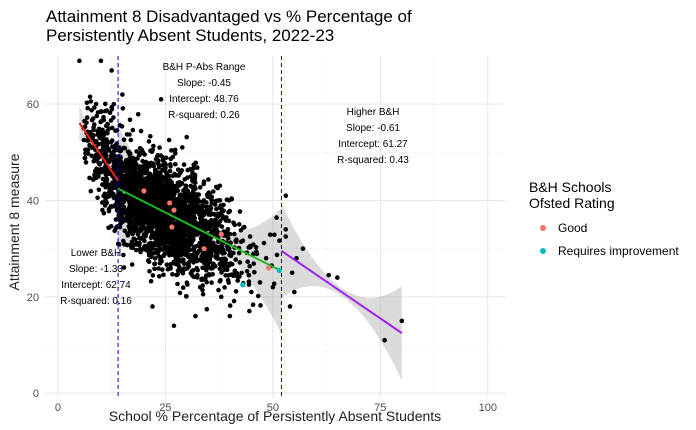 This screenshot has height=430, width=696. Describe the element at coordinates (204, 99) in the screenshot. I see `fit-annotation-line: Intercept: 48.76` at that location.